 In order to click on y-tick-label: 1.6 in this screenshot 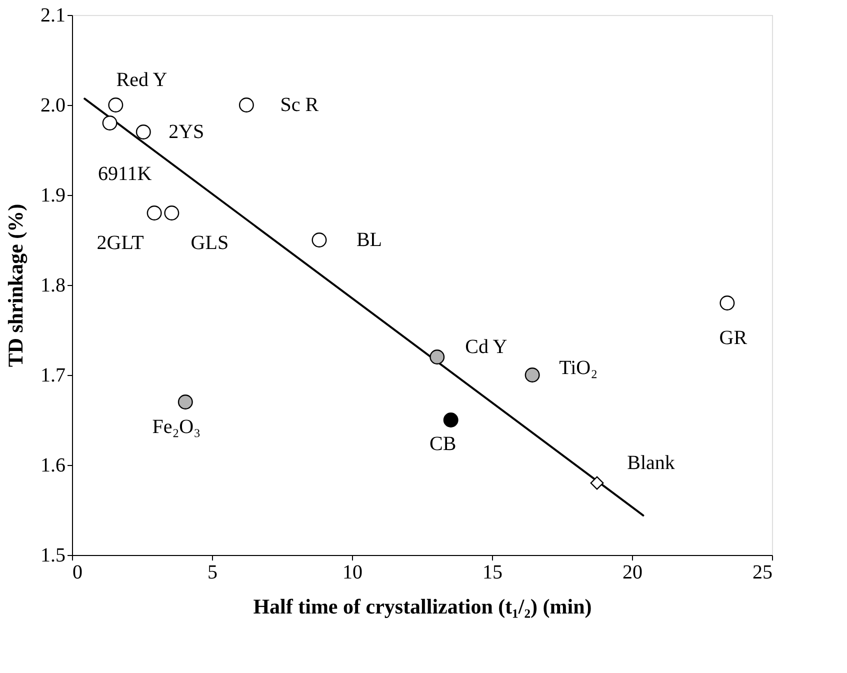, I will do `click(53, 465)`.